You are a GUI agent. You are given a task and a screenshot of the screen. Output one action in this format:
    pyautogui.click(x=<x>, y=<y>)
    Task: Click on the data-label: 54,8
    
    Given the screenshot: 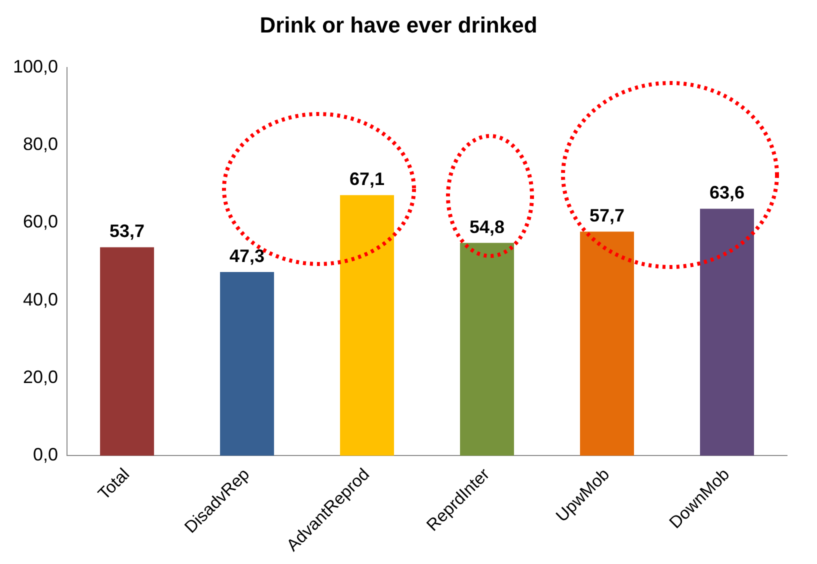 What is the action you would take?
    pyautogui.click(x=487, y=226)
    